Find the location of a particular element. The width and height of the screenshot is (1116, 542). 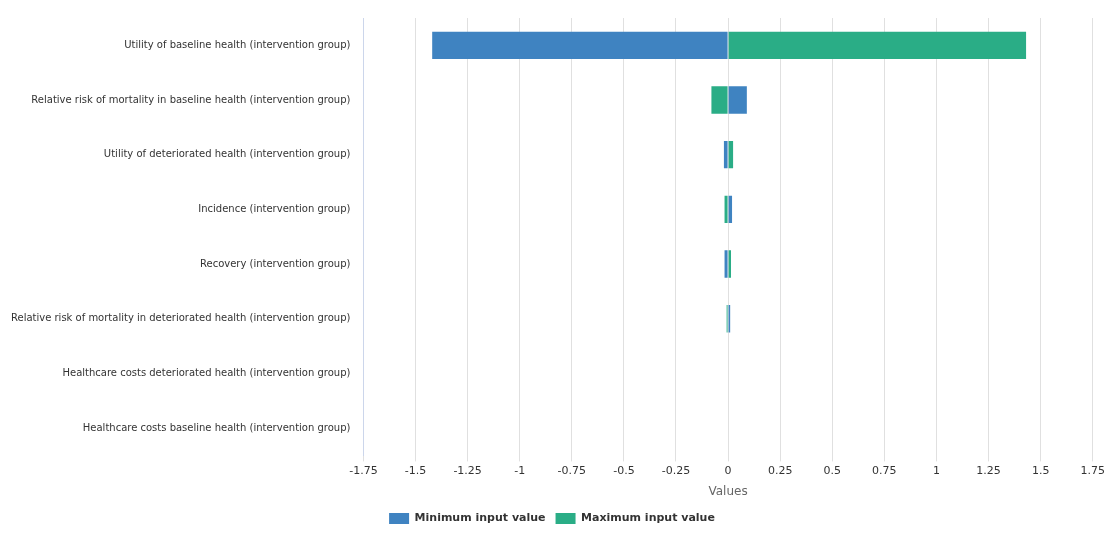

y-tick-label: Healthcare costs baseline health (intervention group) is located at coordinates (216, 427).